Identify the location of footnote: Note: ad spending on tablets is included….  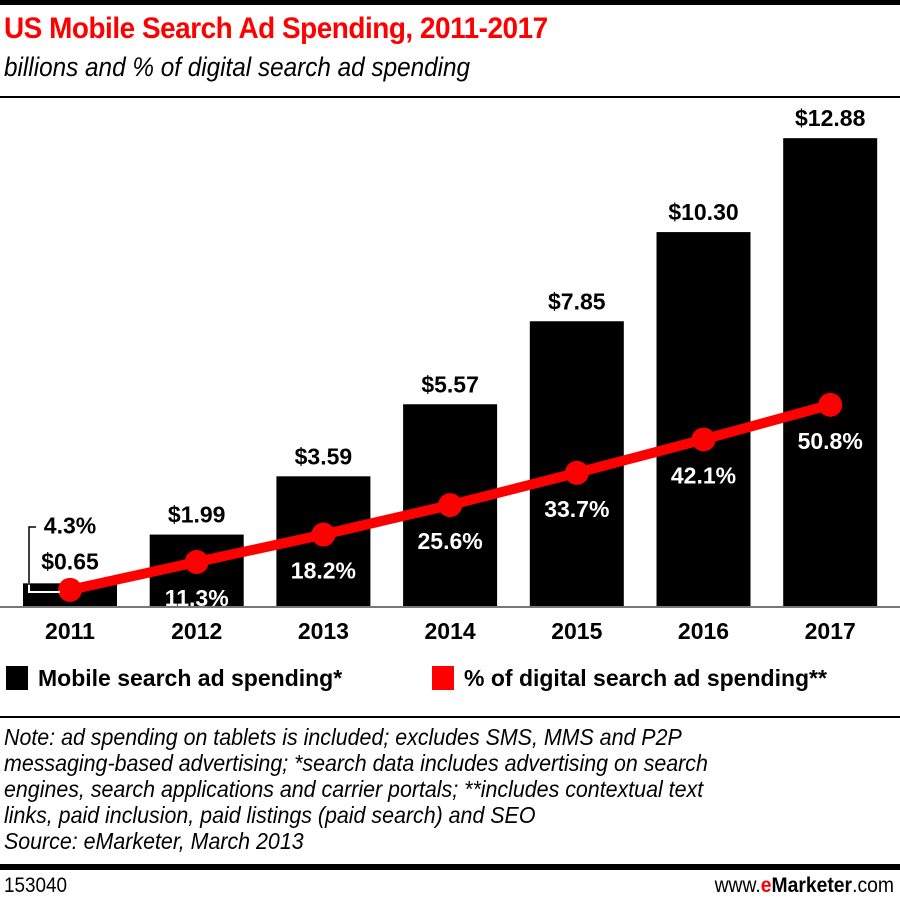
(450, 789).